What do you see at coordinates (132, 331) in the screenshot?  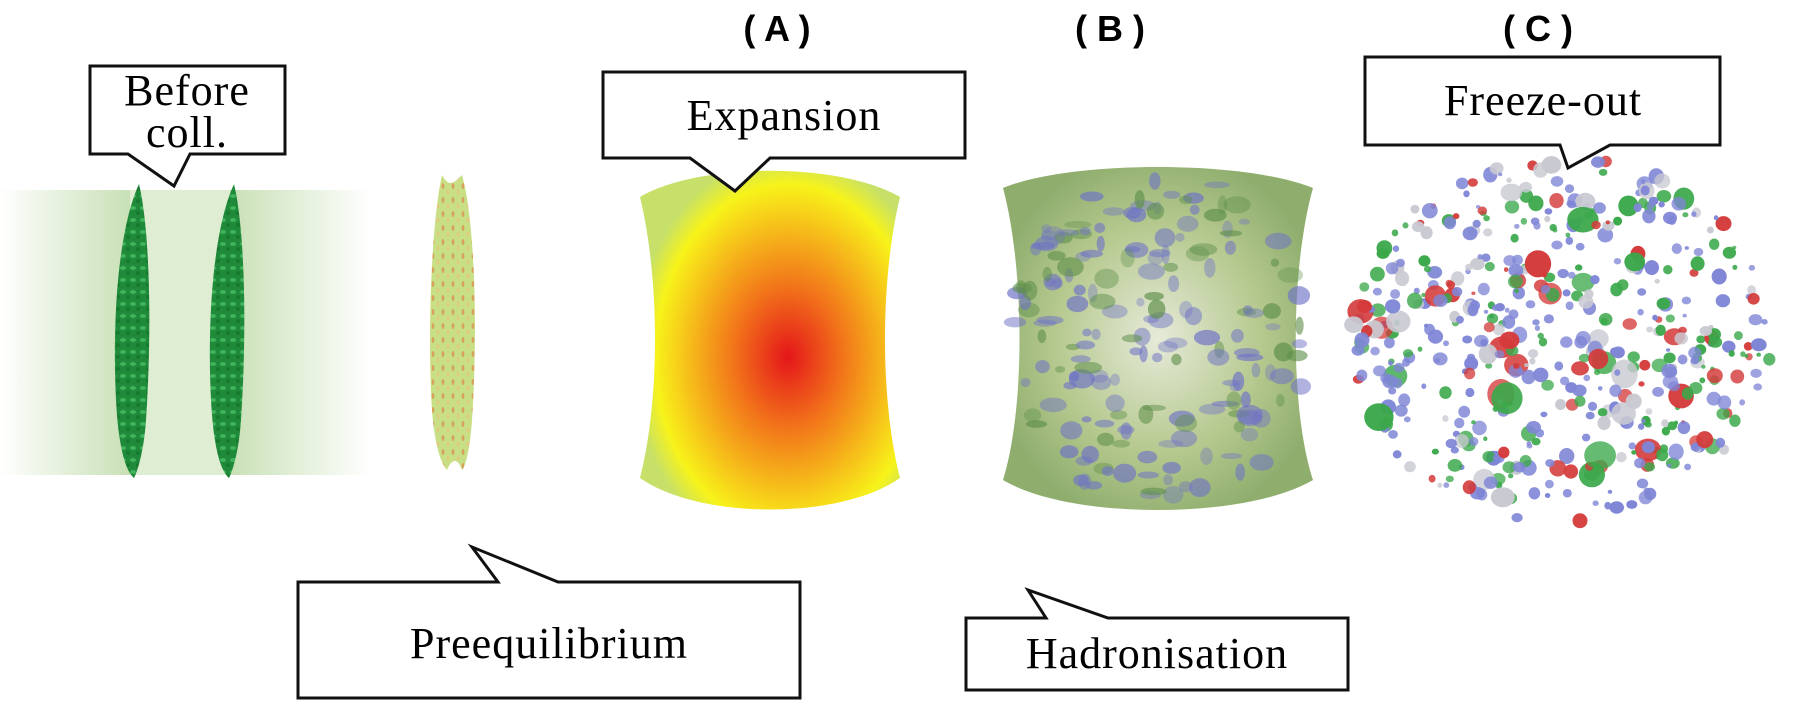 I see `nucleus-left` at bounding box center [132, 331].